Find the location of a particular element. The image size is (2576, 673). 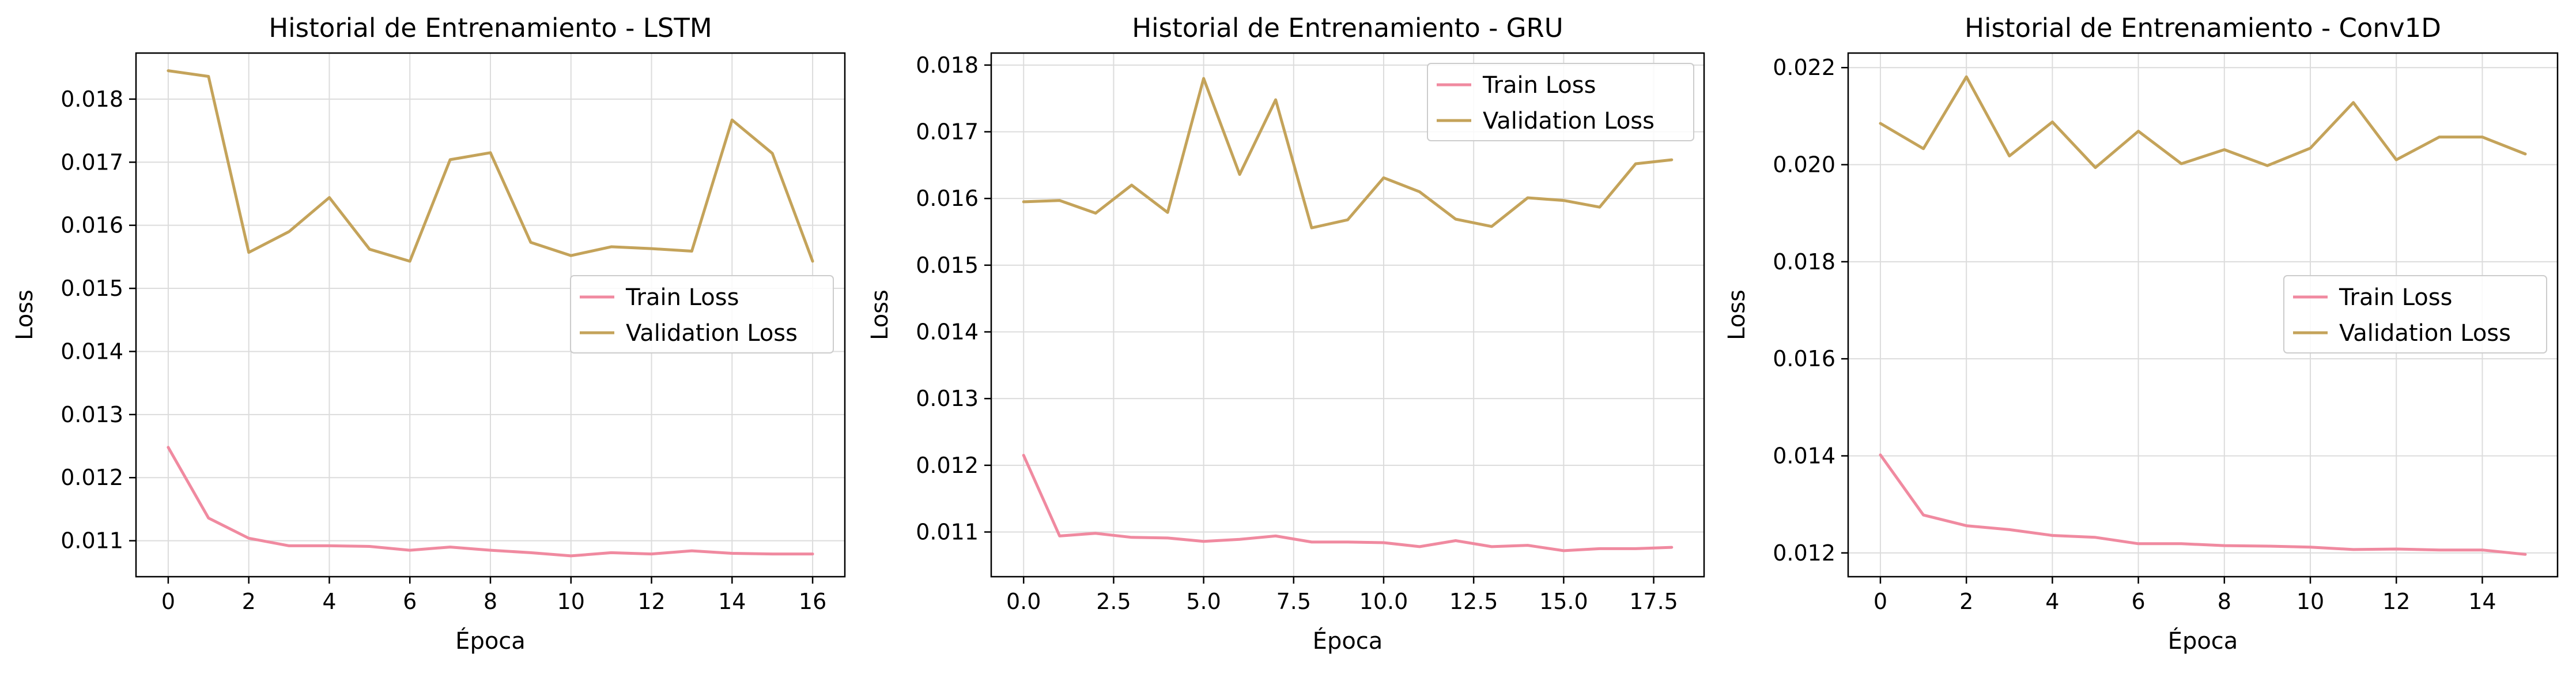

x-tick-label: 10.0 is located at coordinates (1383, 601).